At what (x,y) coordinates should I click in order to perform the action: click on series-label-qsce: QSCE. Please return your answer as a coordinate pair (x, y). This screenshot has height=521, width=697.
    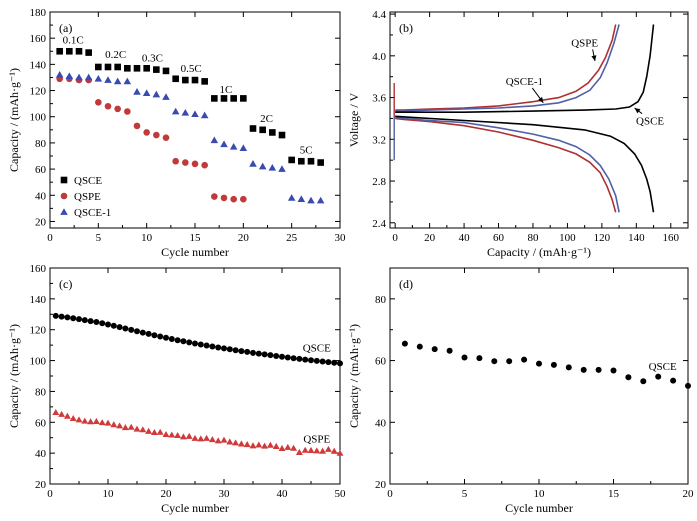
    Looking at the image, I should click on (663, 367).